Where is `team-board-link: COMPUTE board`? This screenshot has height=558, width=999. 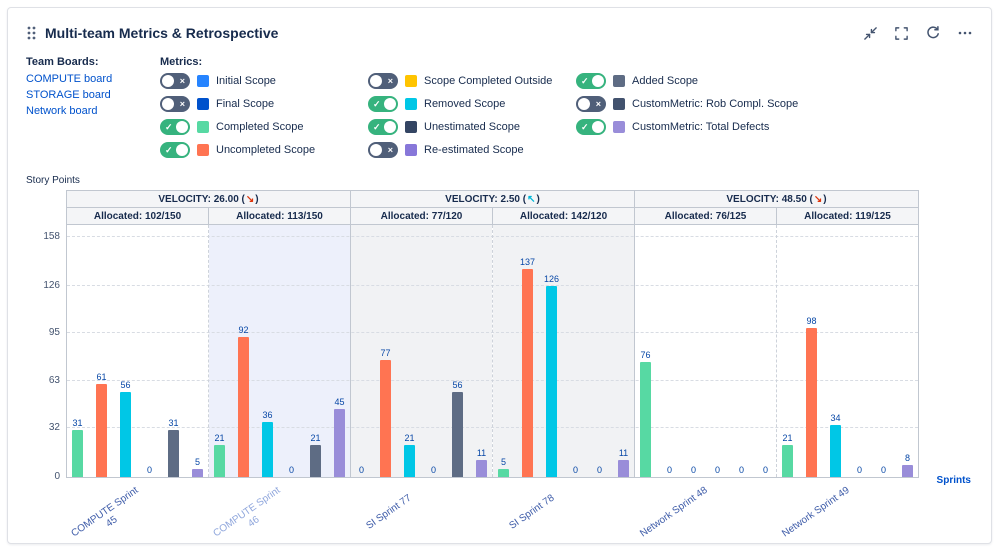
team-board-link: COMPUTE board is located at coordinates (69, 79).